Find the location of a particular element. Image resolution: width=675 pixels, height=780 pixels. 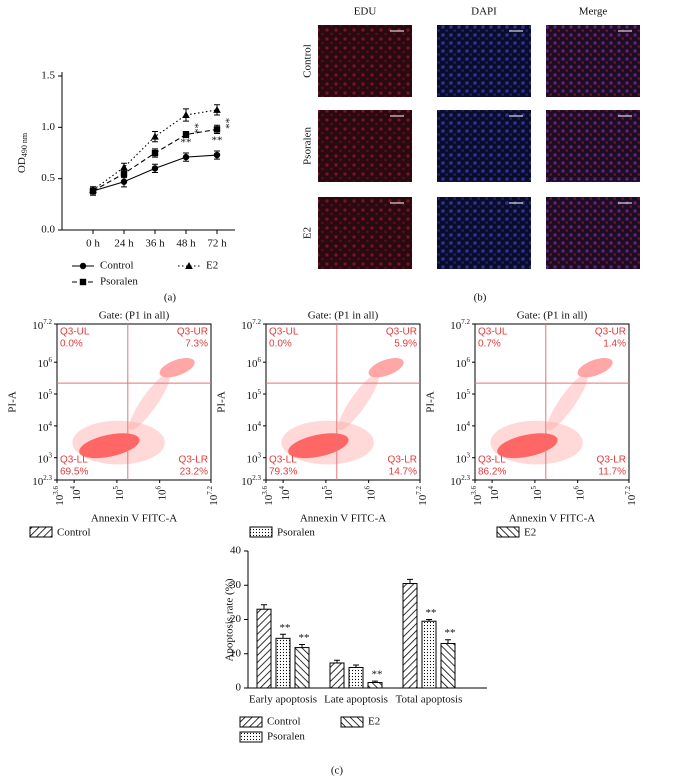

y-axis-label: OD490 nm is located at coordinates (22, 152).